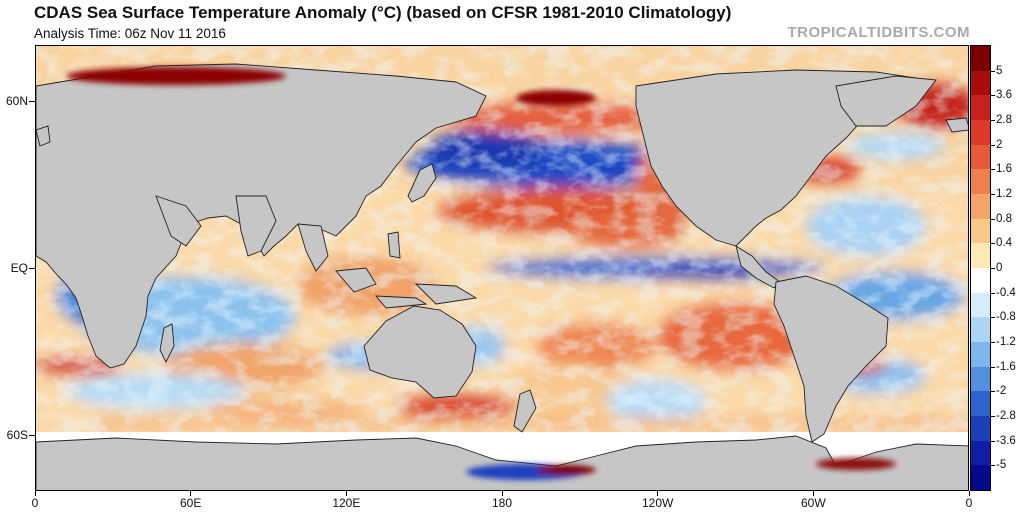 The image size is (1024, 512). Describe the element at coordinates (1004, 218) in the screenshot. I see `colorbar-label: 0.8` at that location.